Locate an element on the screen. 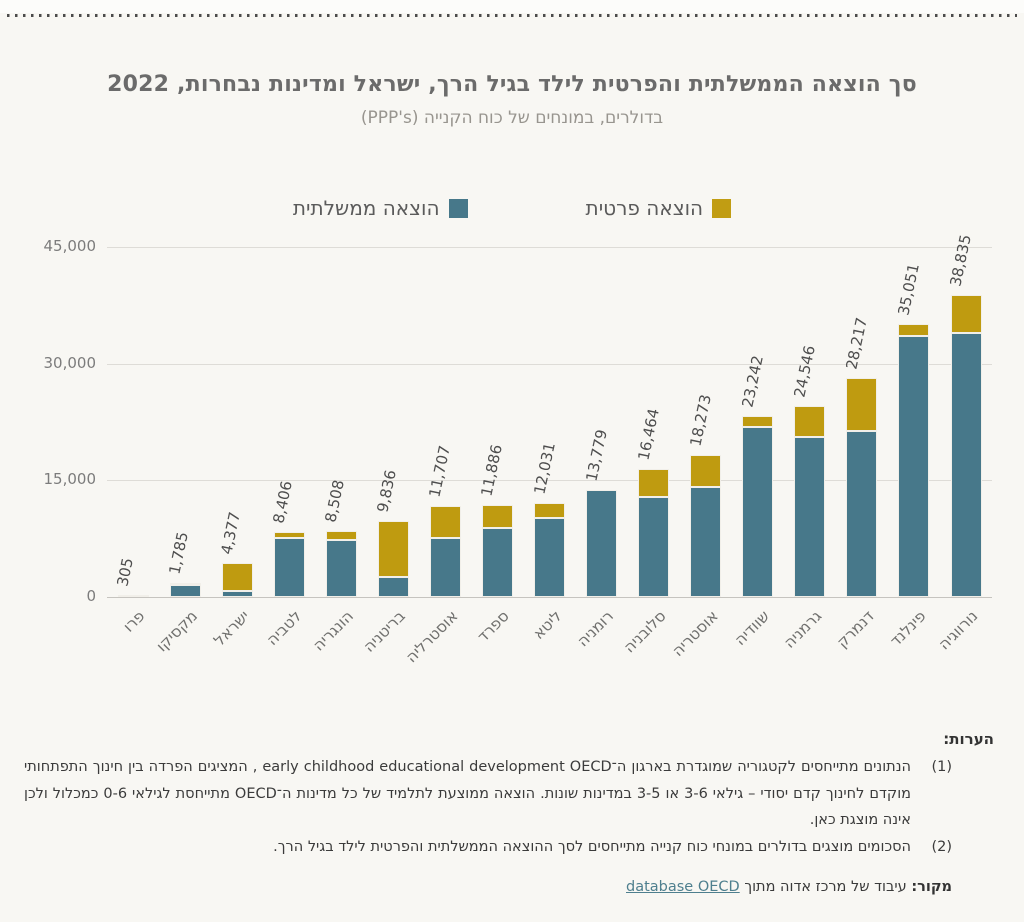 This screenshot has width=1024, height=922. note-marker-1: (1) is located at coordinates (941, 767).